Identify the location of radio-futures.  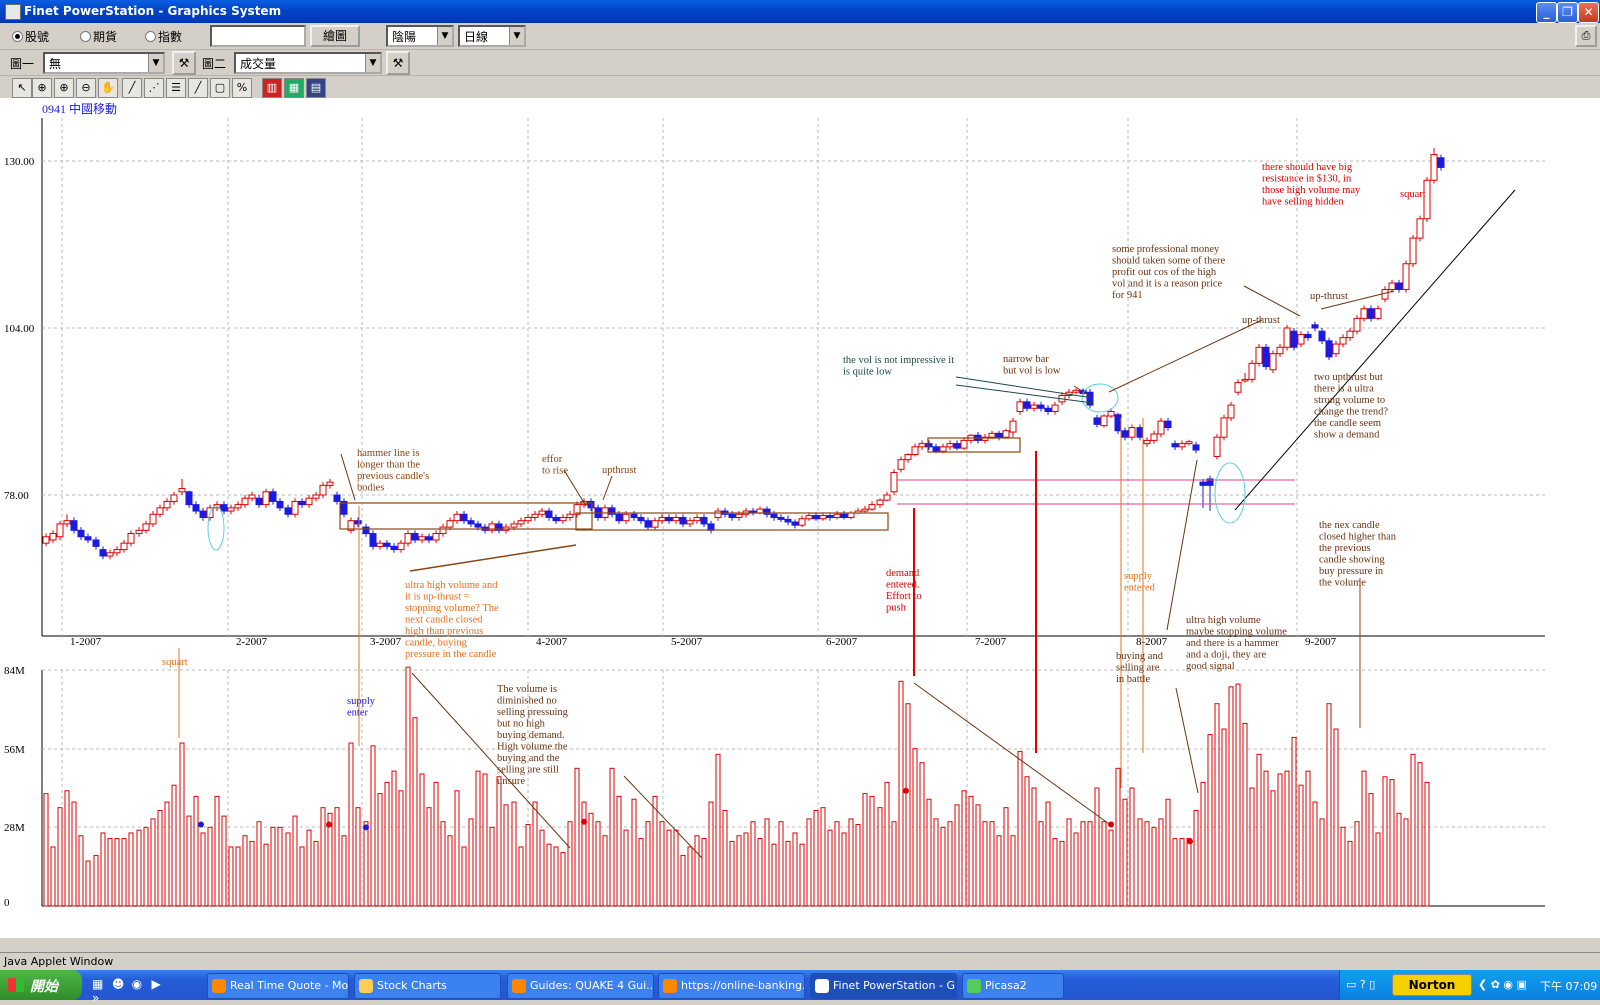
(85, 36).